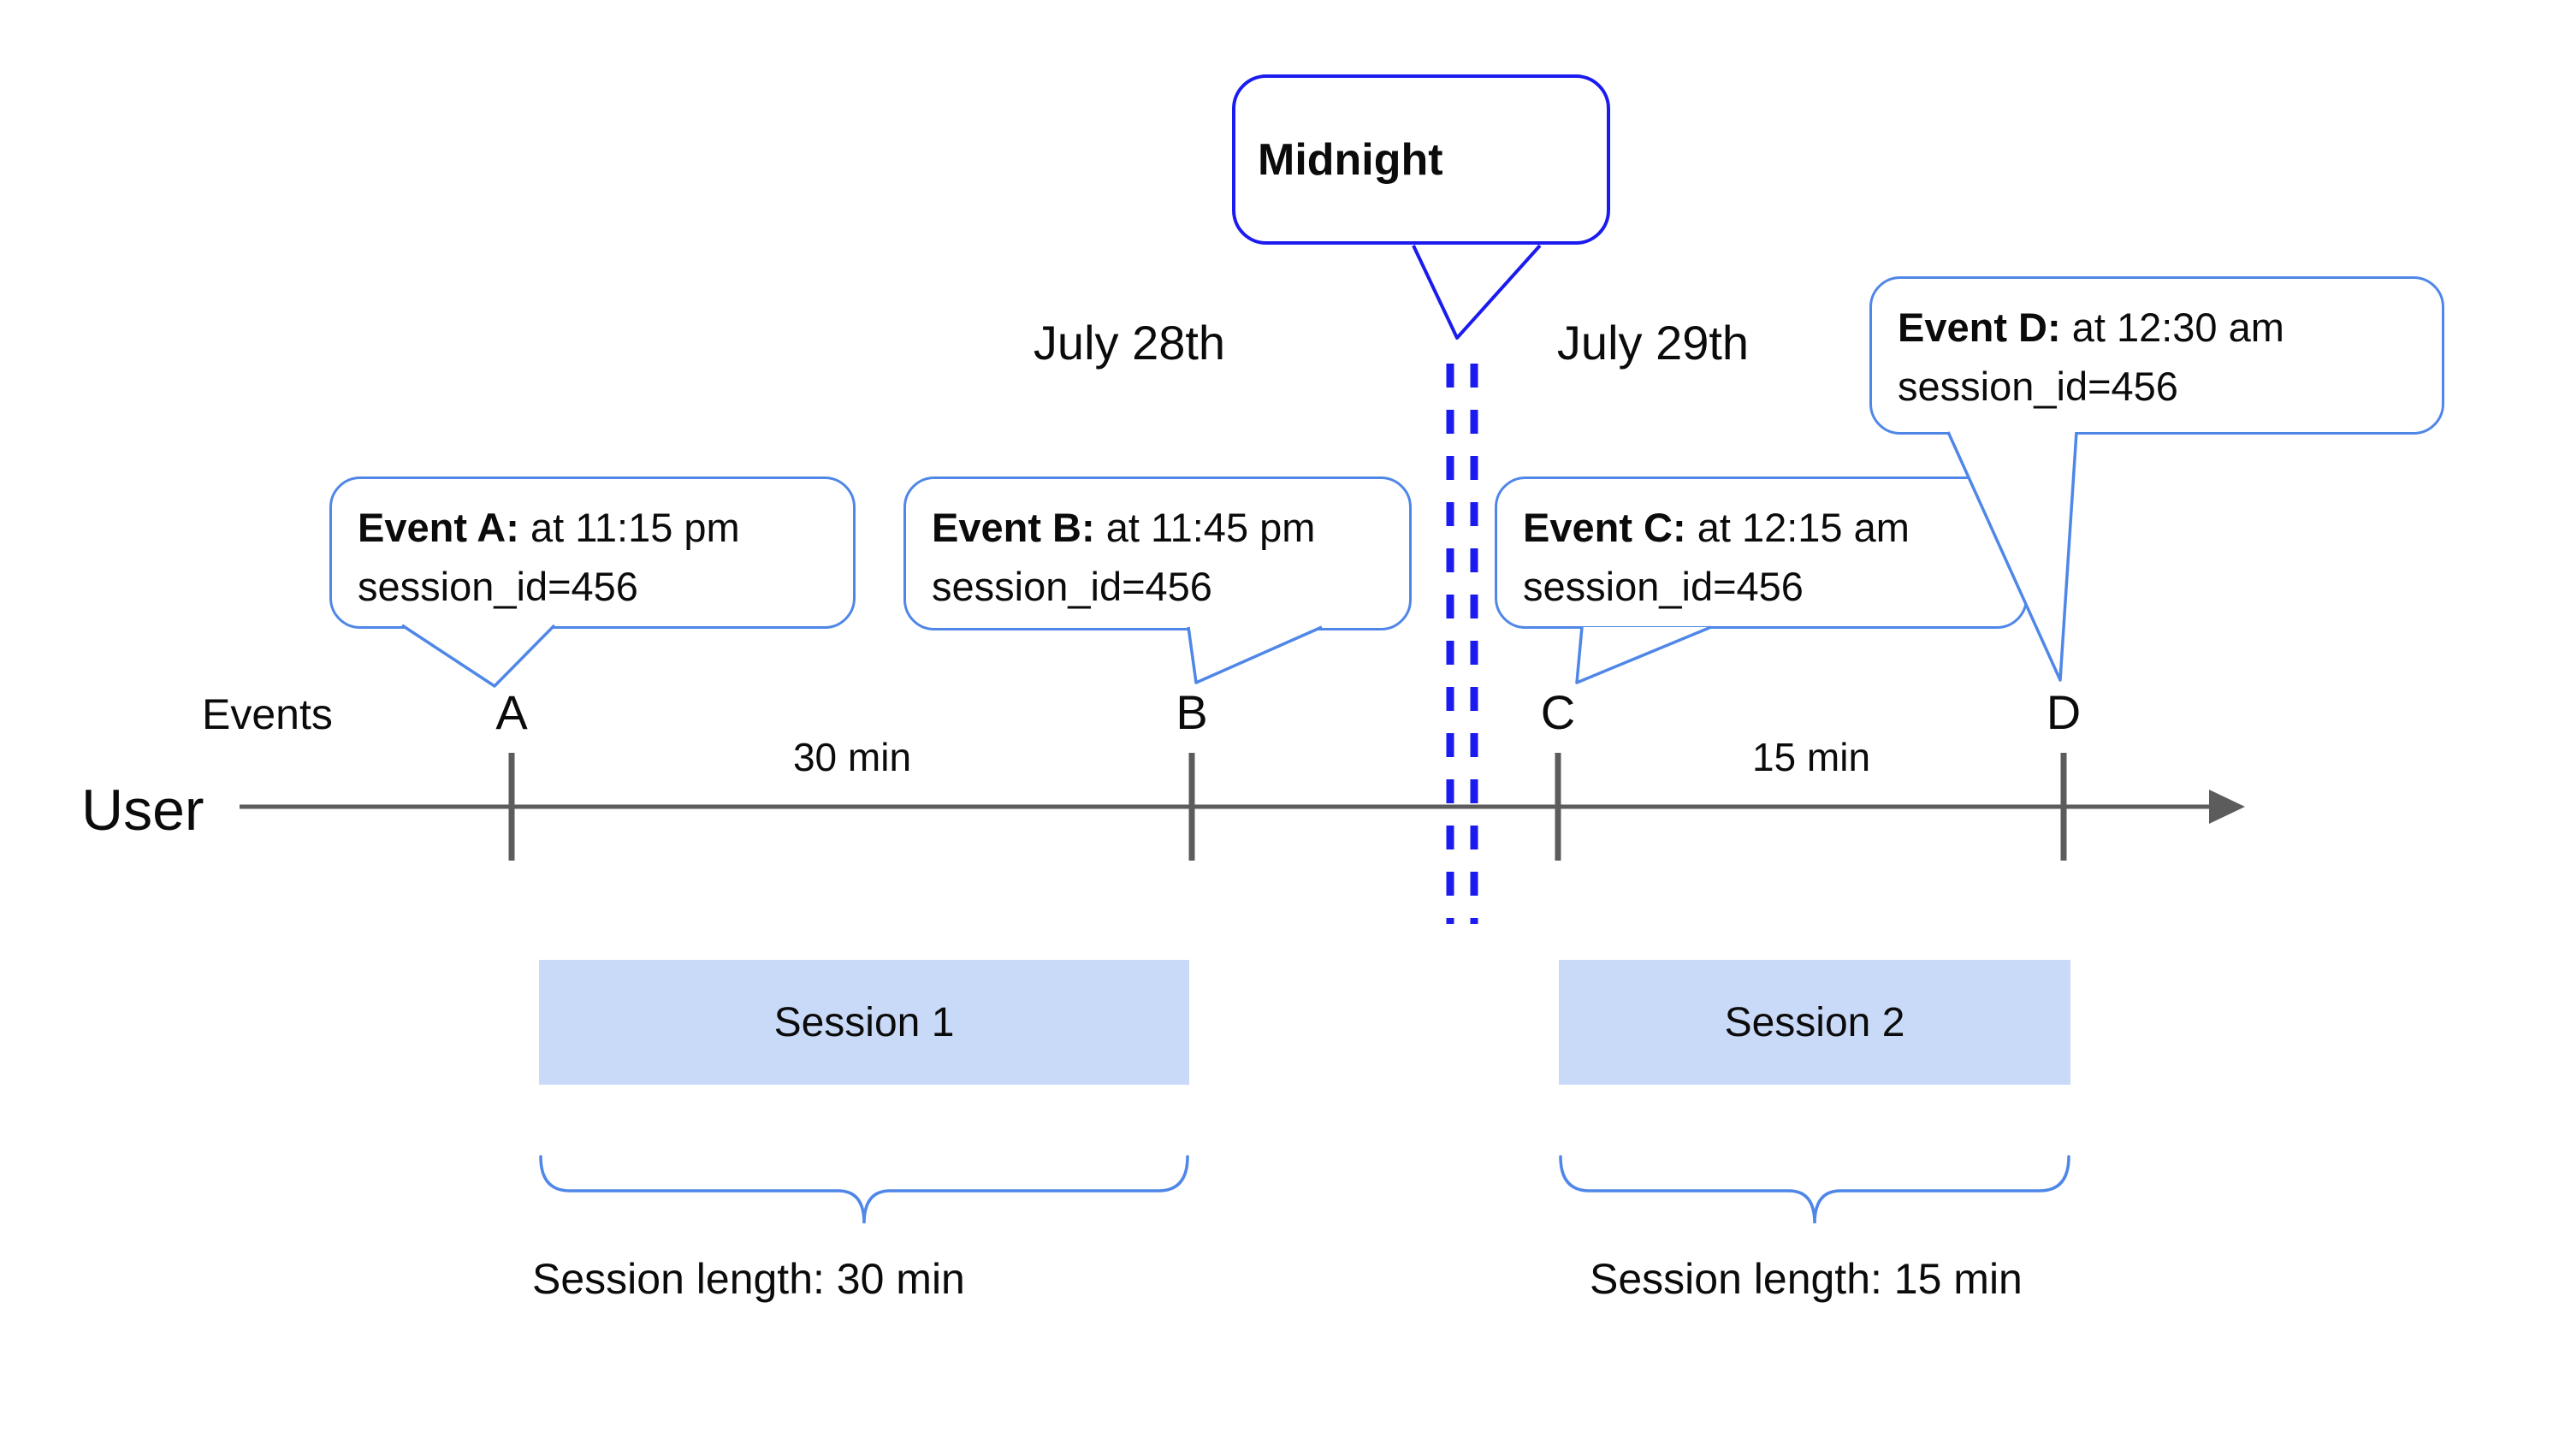 The width and height of the screenshot is (2553, 1456). I want to click on event-letter-d: D, so click(2064, 712).